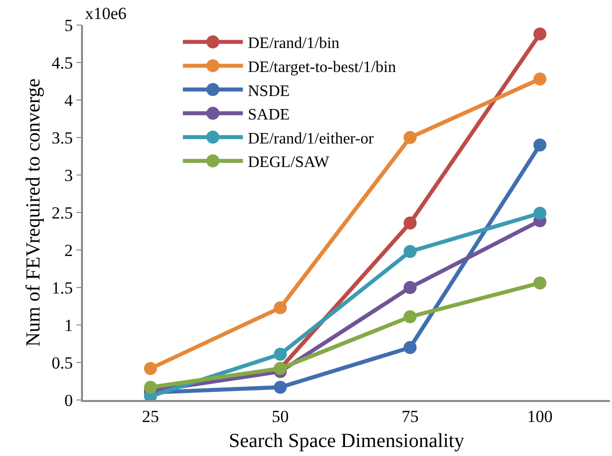  Describe the element at coordinates (280, 416) in the screenshot. I see `x-tick-label: 50` at that location.